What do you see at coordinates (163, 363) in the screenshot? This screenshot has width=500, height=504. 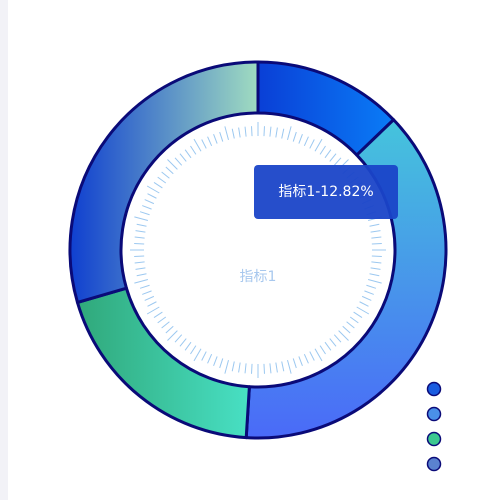 I see `donut-segment` at bounding box center [163, 363].